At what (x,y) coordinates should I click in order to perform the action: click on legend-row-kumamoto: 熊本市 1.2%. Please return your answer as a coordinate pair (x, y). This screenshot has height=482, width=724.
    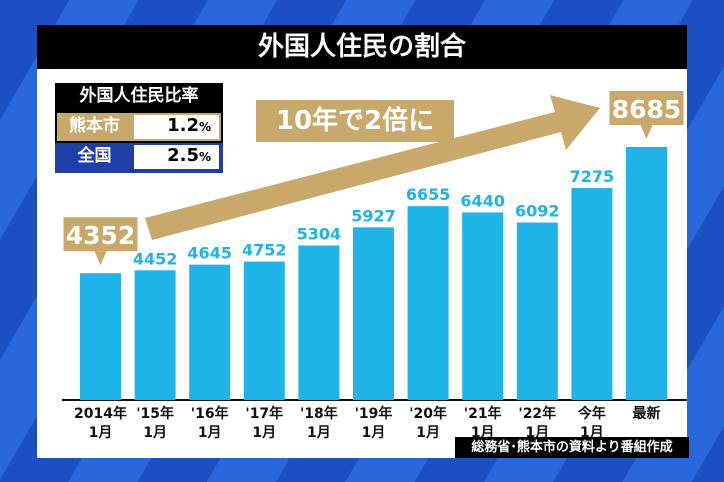
    Looking at the image, I should click on (139, 128).